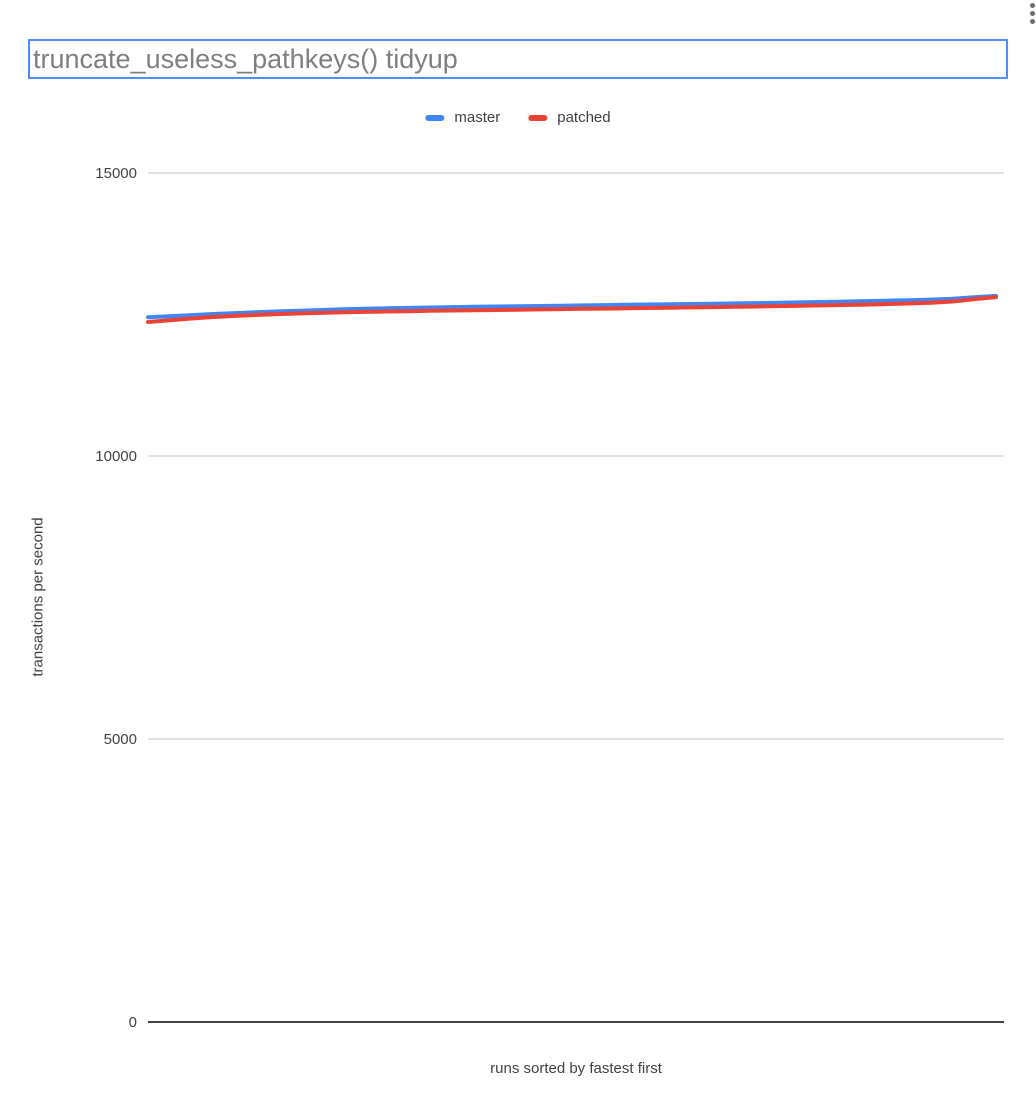 Image resolution: width=1036 pixels, height=1098 pixels. What do you see at coordinates (133, 1022) in the screenshot?
I see `y-tick-label: 0` at bounding box center [133, 1022].